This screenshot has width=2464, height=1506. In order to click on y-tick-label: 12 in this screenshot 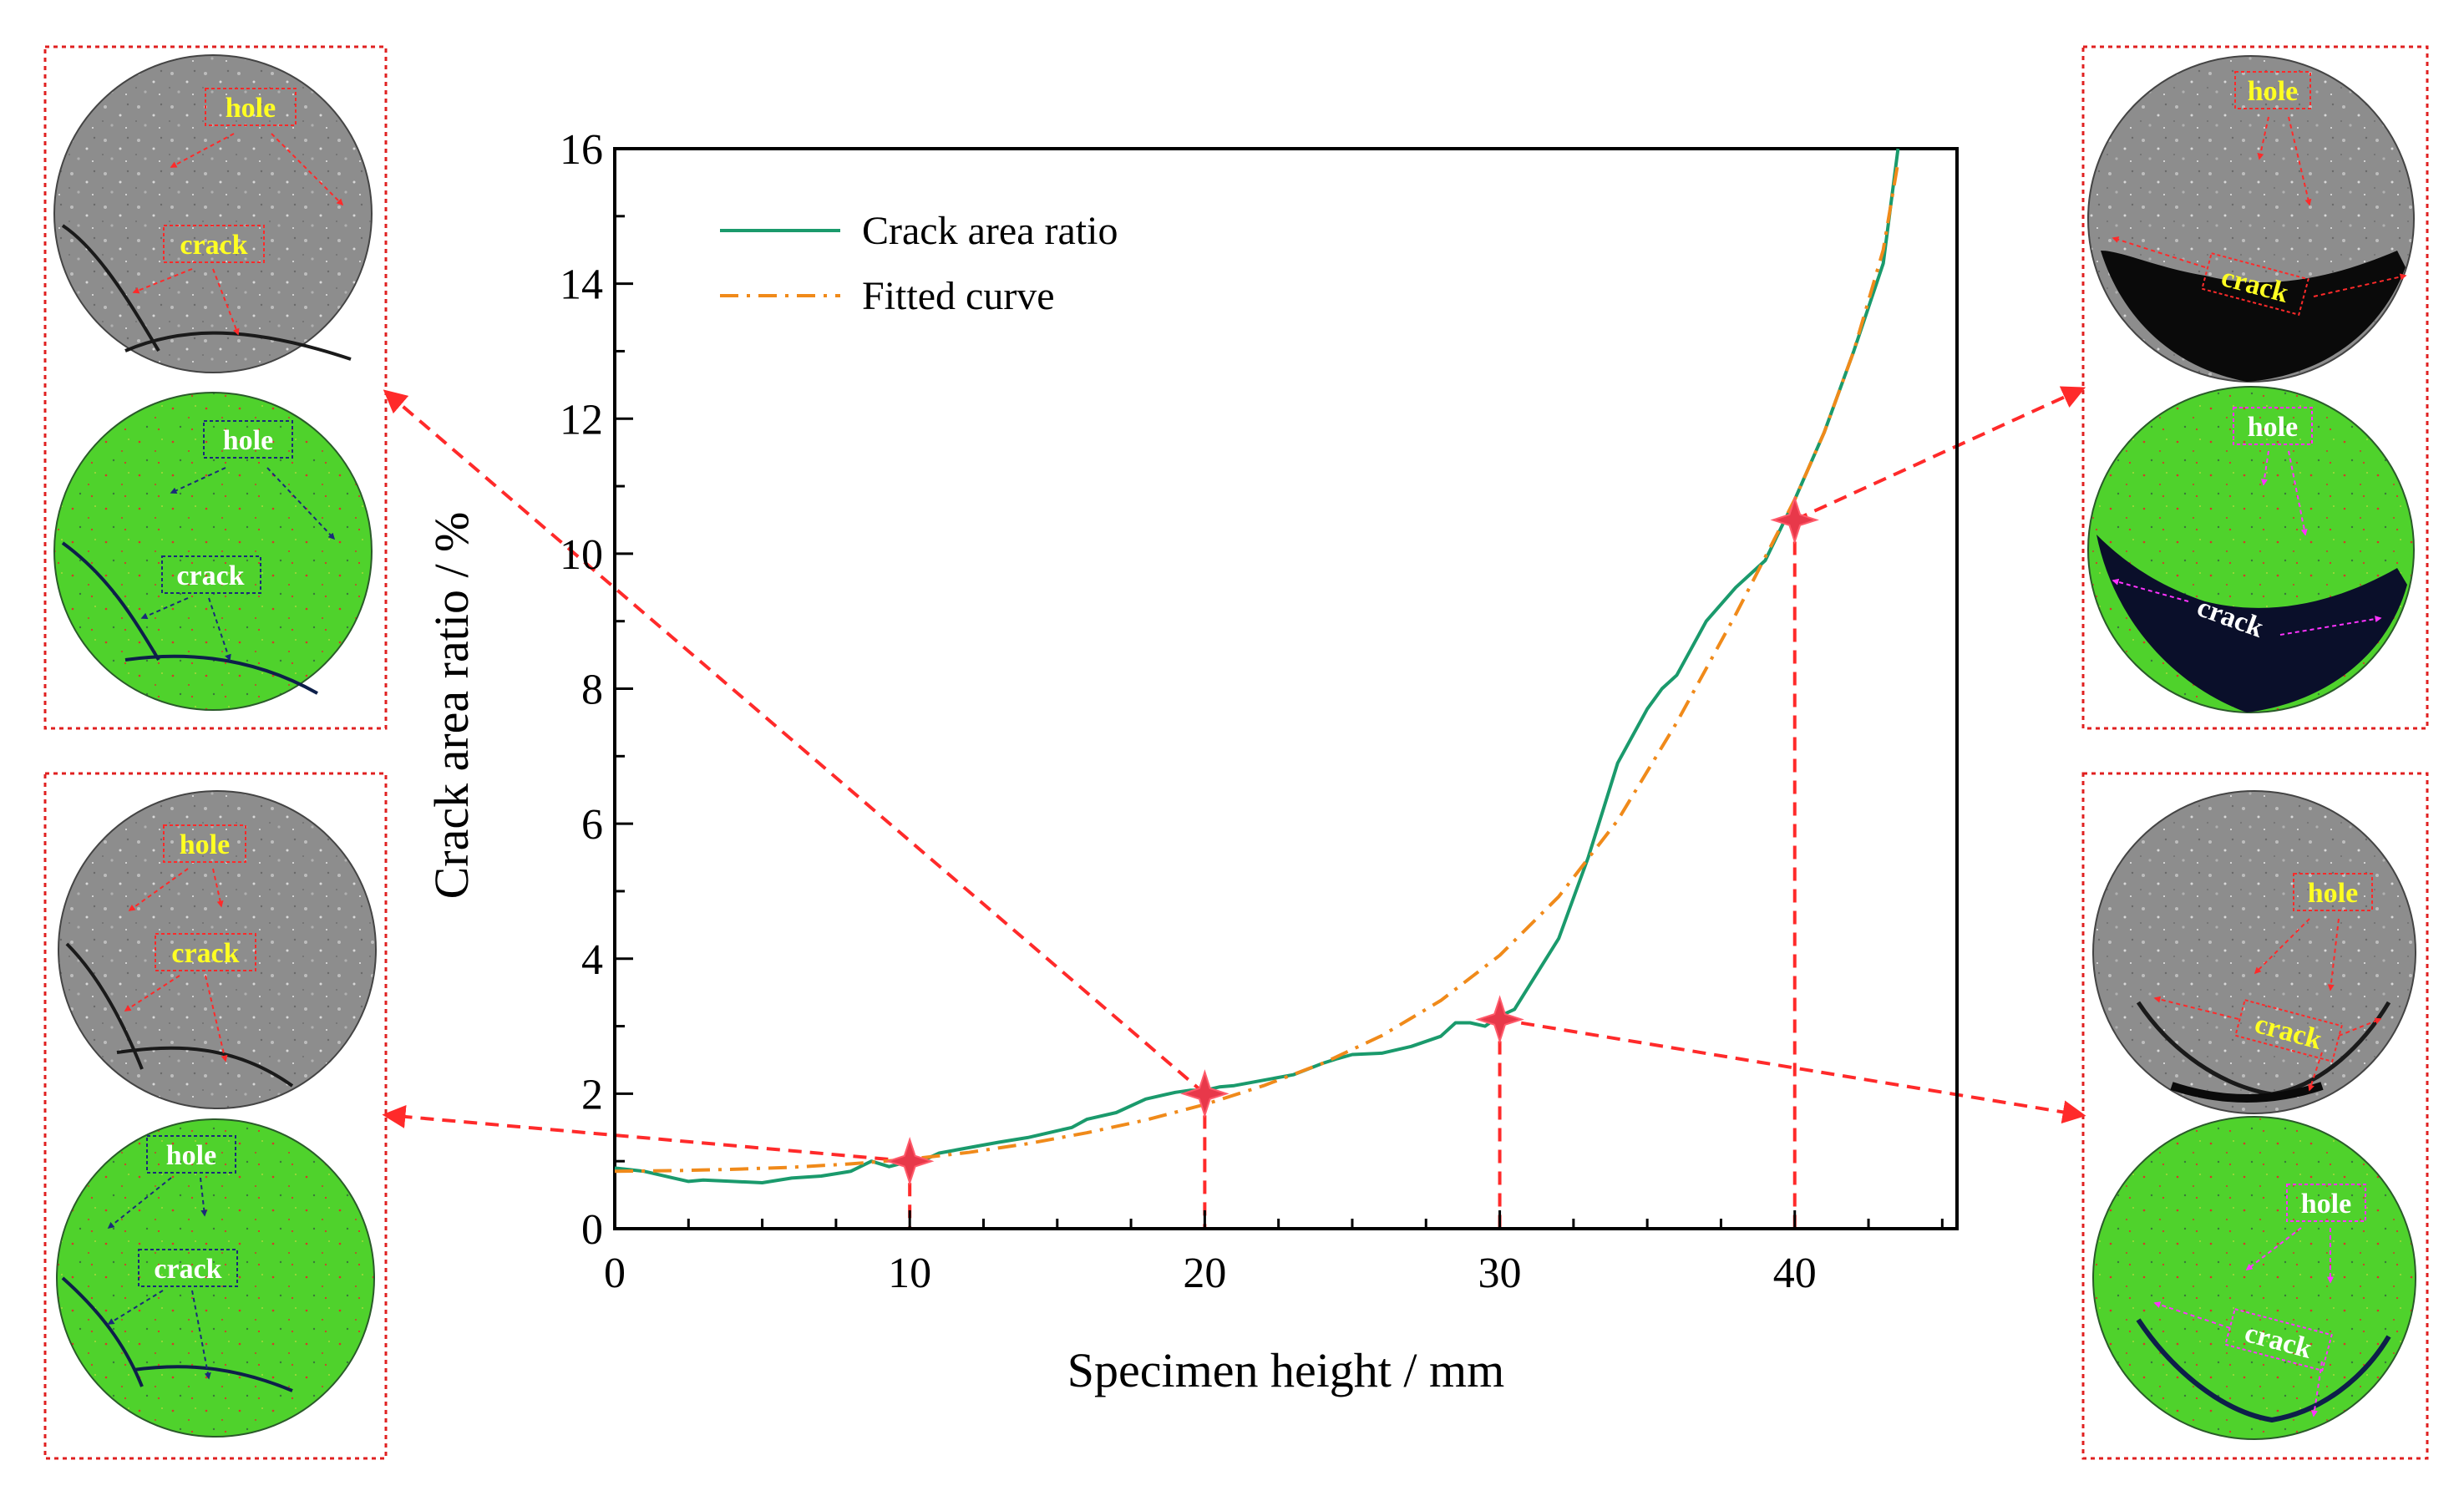, I will do `click(582, 420)`.